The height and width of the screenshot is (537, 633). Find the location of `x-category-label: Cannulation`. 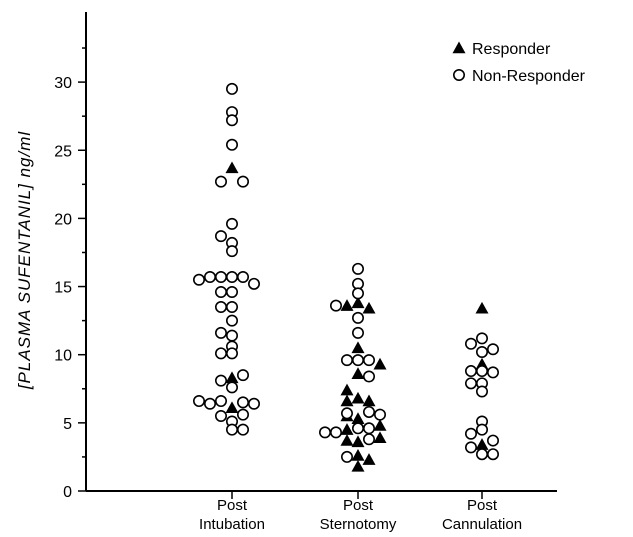

x-category-label: Cannulation is located at coordinates (482, 524).